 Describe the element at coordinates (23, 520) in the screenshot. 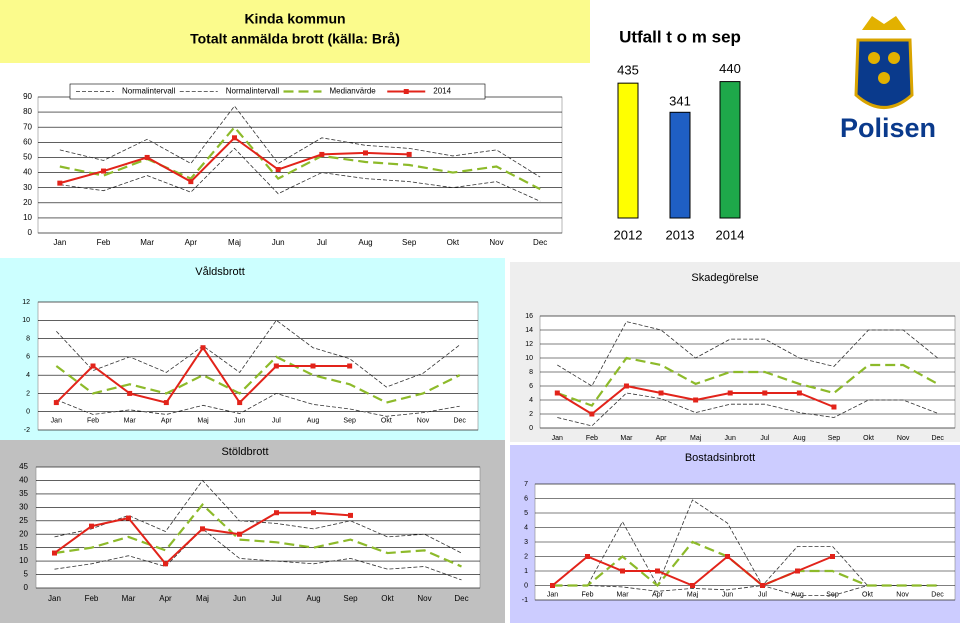

I see `y-tick-label: 25` at that location.